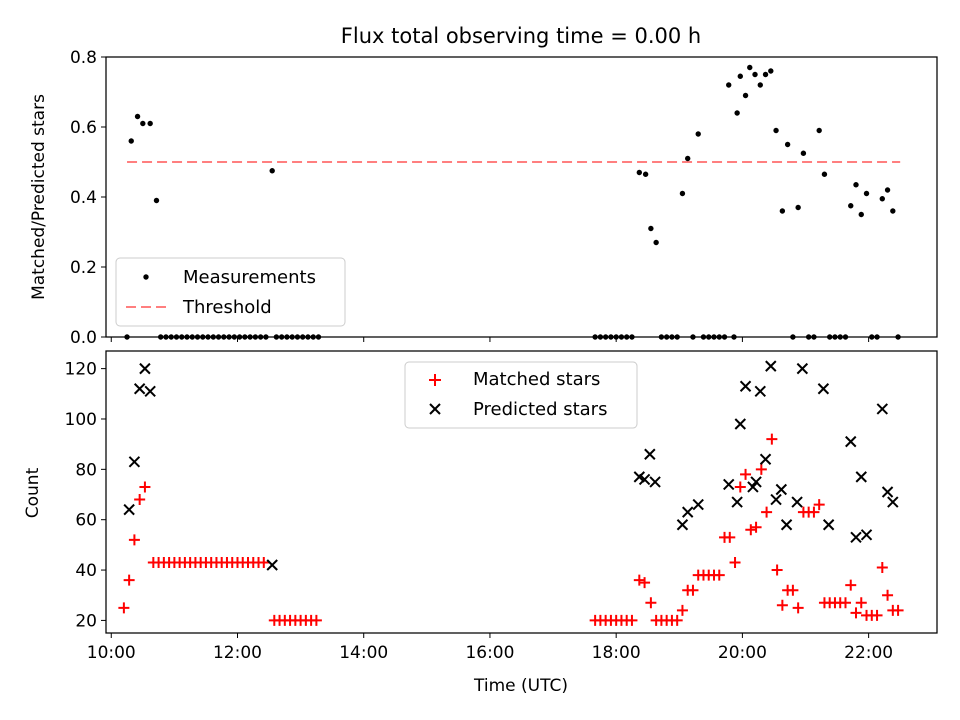 This screenshot has width=960, height=720. I want to click on top-ytick-label: 0.2, so click(83, 268).